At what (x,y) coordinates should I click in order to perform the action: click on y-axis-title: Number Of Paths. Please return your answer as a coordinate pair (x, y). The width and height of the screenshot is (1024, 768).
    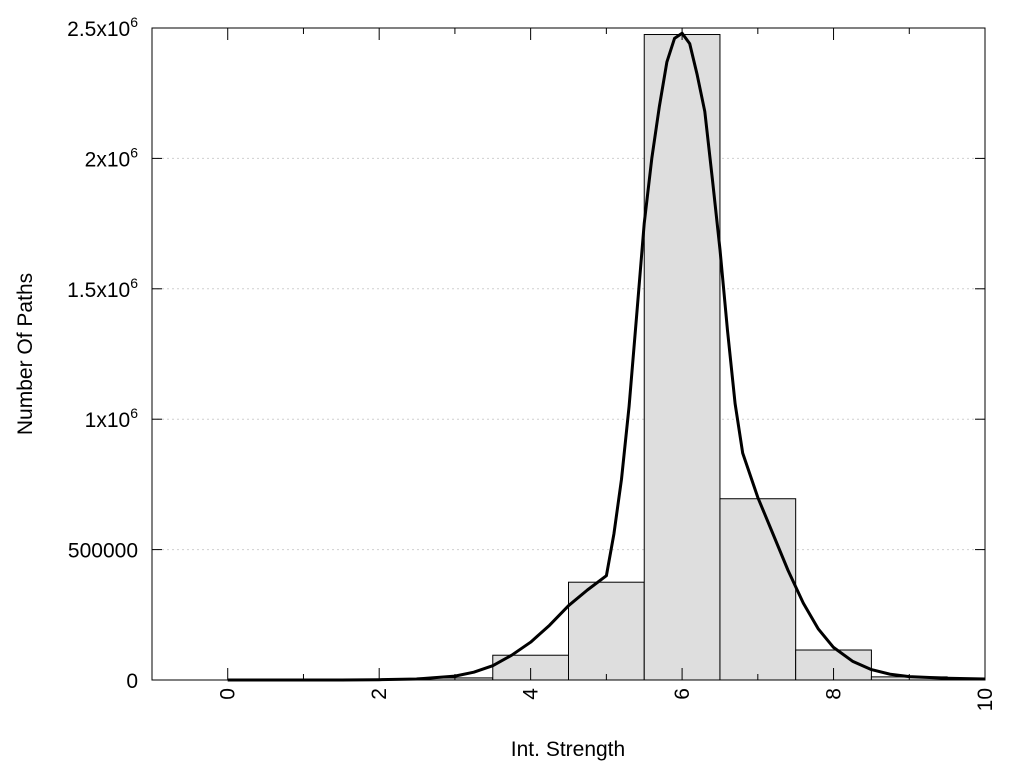
    Looking at the image, I should click on (25, 354).